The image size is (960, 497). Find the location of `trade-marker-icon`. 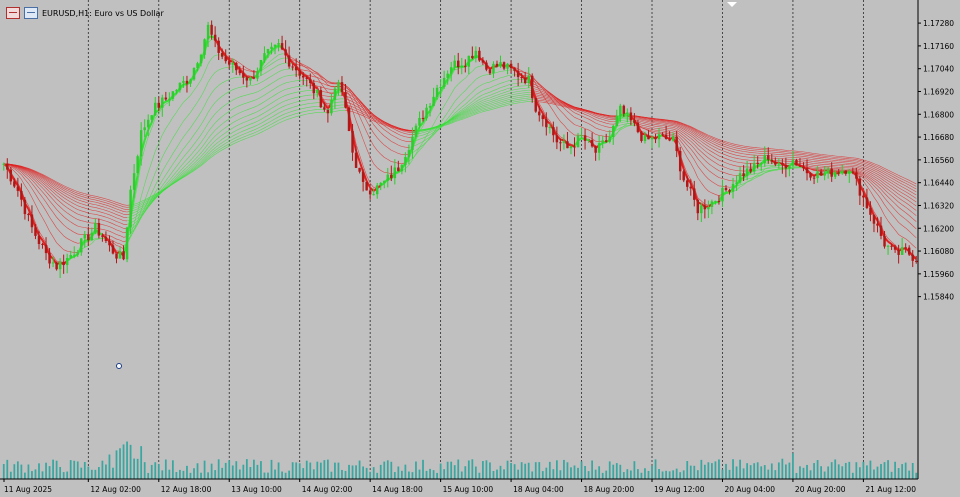

trade-marker-icon is located at coordinates (119, 366).